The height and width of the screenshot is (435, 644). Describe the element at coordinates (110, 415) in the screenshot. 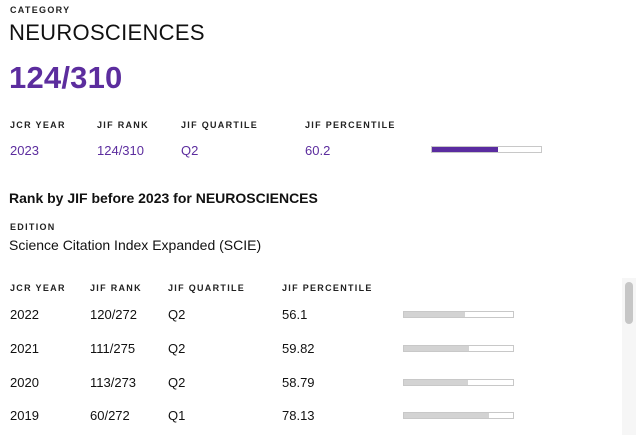

I see `history-rank: 60/272` at that location.